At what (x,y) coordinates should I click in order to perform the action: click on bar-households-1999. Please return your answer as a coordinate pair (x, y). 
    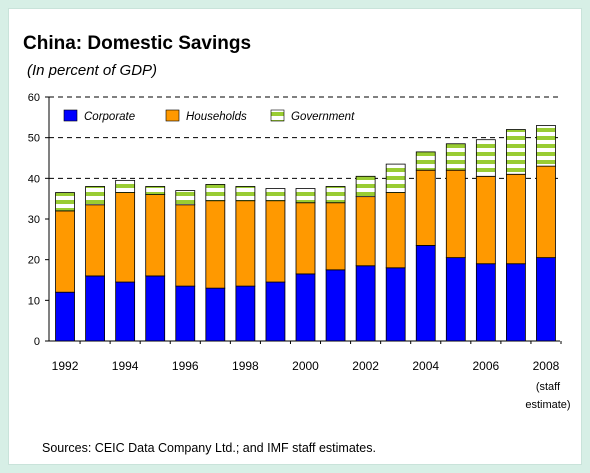
    Looking at the image, I should click on (275, 241).